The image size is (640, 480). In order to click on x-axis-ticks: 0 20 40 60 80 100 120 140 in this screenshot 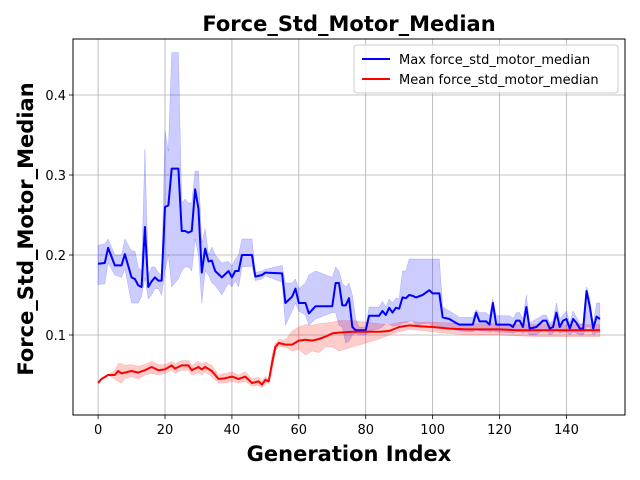, I will do `click(336, 426)`.